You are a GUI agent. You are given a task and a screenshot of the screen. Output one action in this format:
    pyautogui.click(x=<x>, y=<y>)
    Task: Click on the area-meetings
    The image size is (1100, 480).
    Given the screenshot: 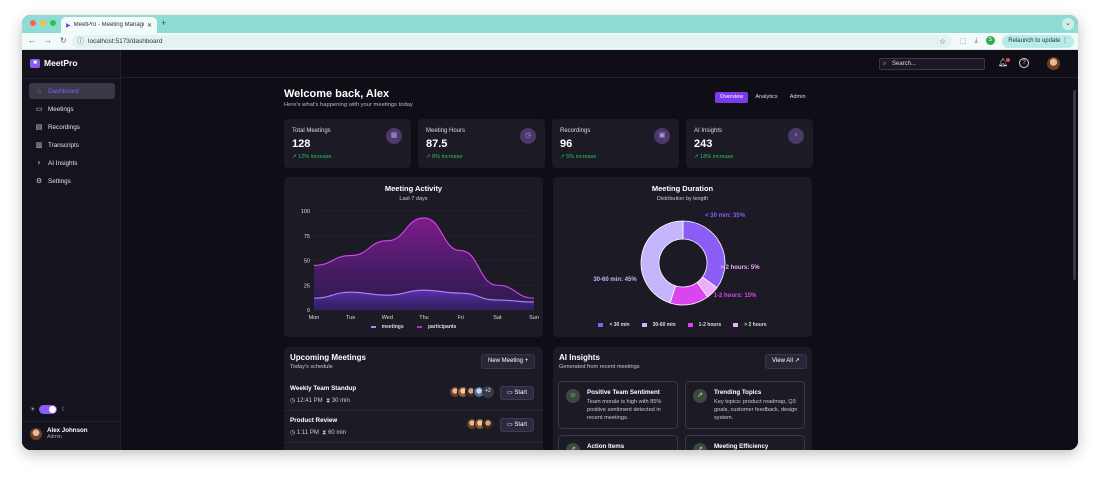 What is the action you would take?
    pyautogui.click(x=424, y=300)
    